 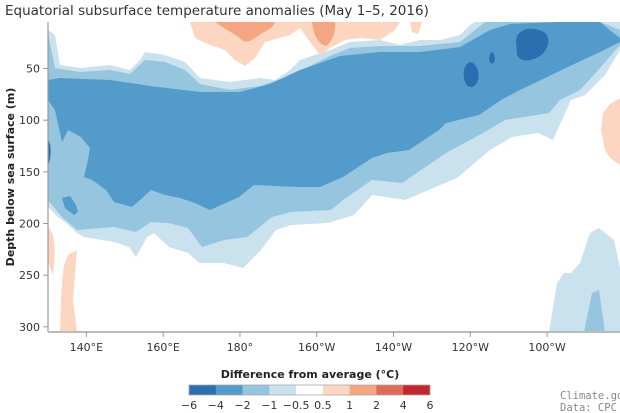 I want to click on y-tick-label: 250, so click(x=29, y=275).